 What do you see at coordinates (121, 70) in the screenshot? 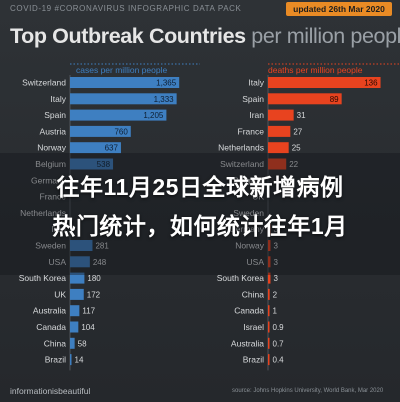
I see `cases-panel-title: cases per million people` at bounding box center [121, 70].